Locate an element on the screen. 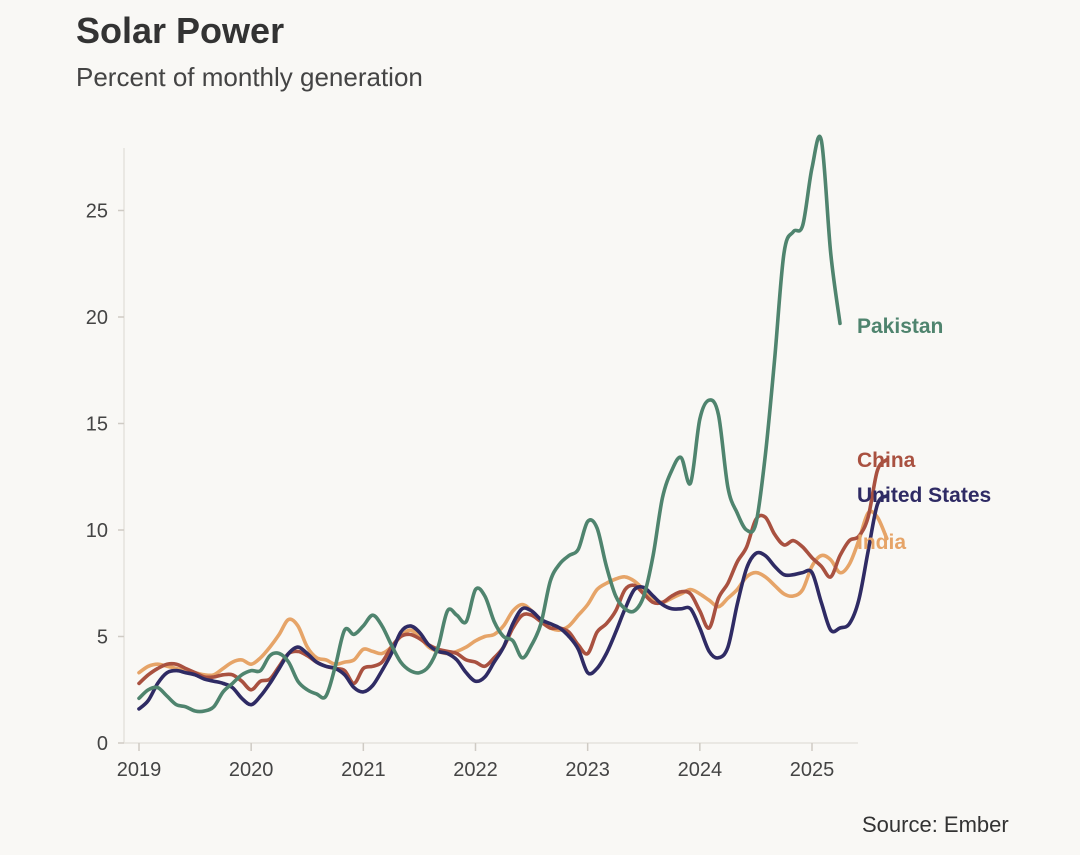 Image resolution: width=1080 pixels, height=855 pixels. series-label-china: China is located at coordinates (886, 460).